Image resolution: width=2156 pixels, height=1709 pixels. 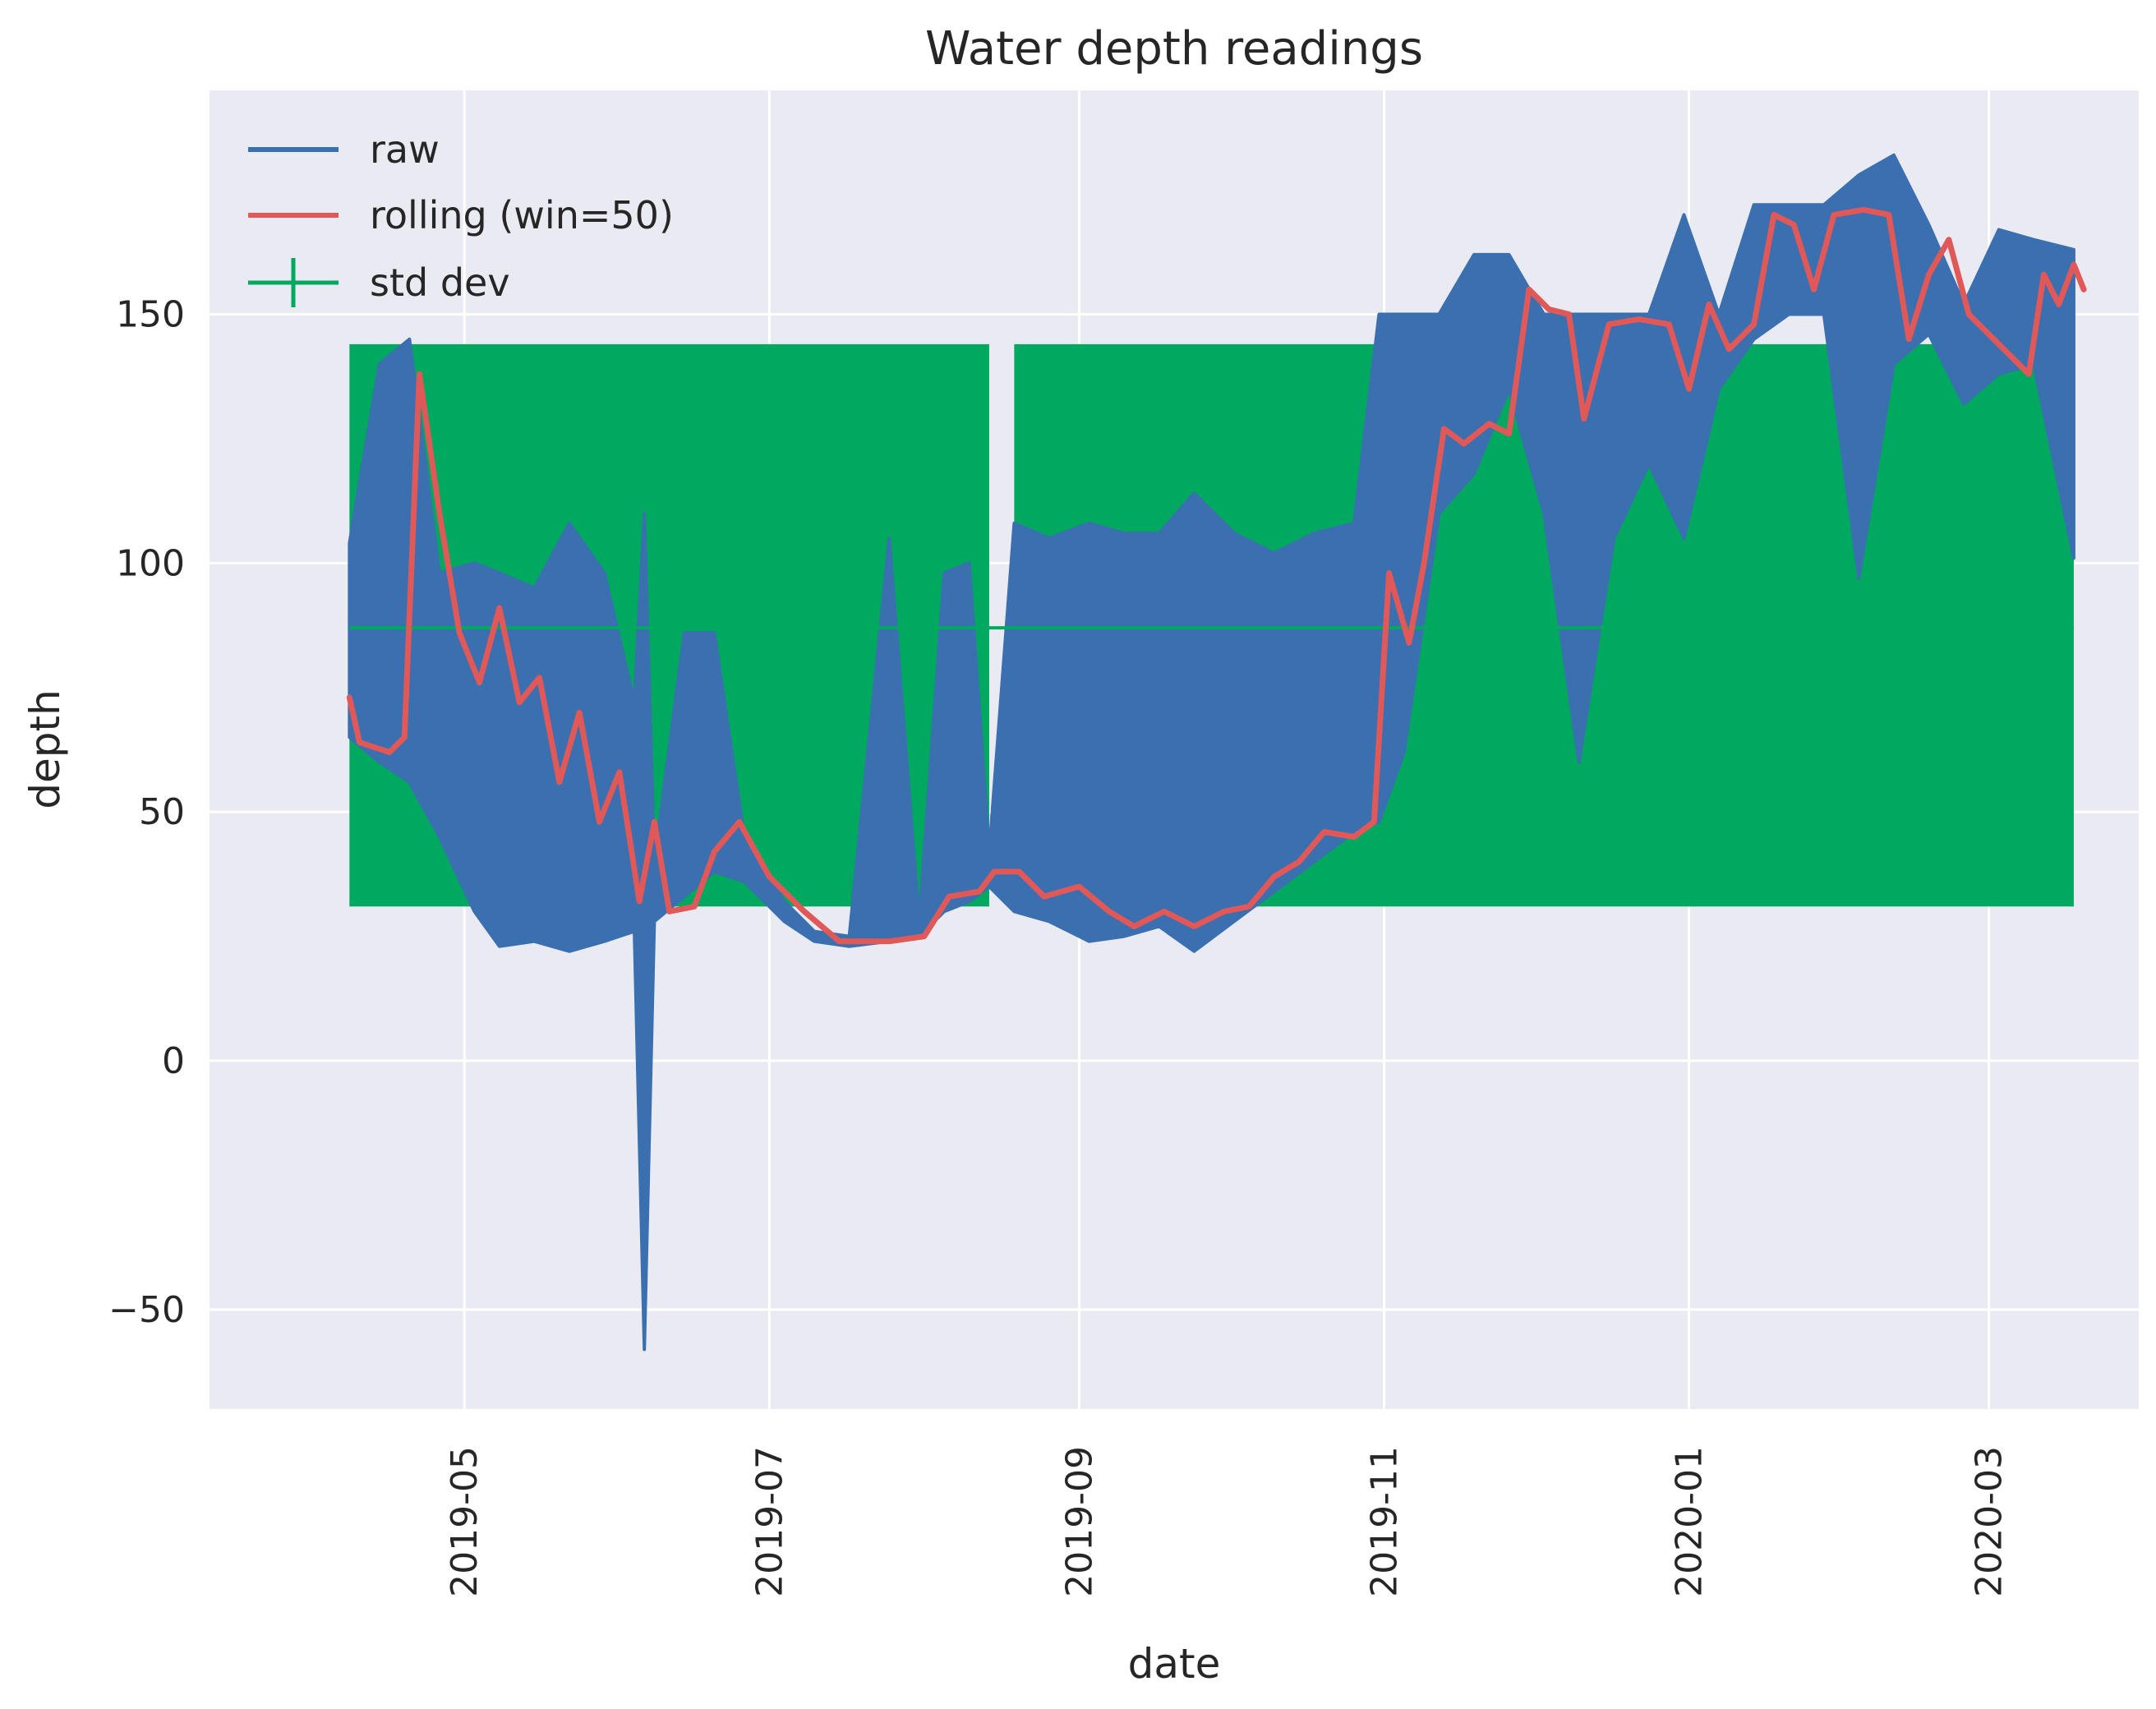 I want to click on x-tick-label: 2019-07, so click(x=769, y=1521).